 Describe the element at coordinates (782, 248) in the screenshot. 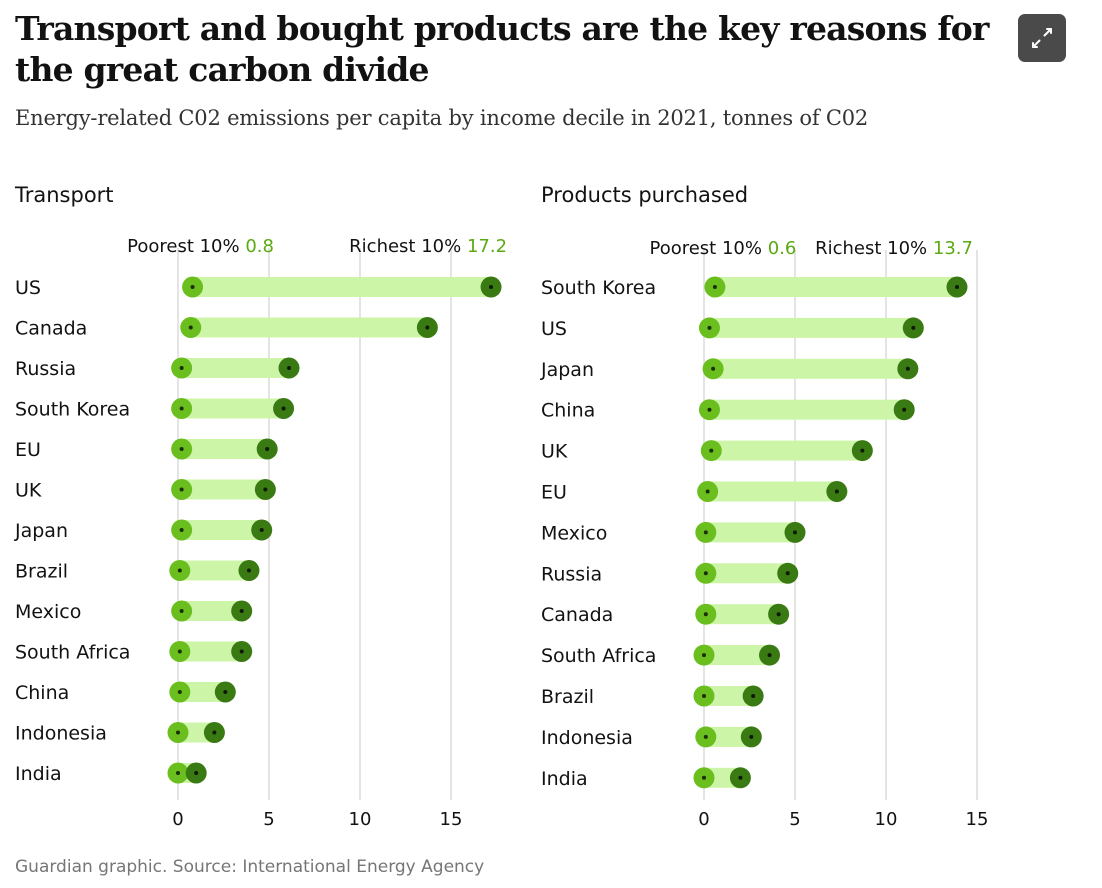

I see `legend-poorest-value: 0.6` at that location.